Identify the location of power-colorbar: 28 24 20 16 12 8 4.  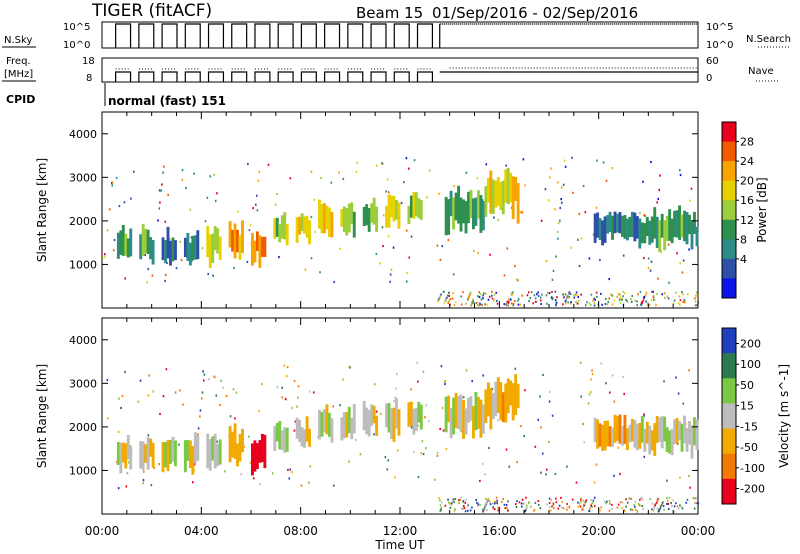
(737, 210).